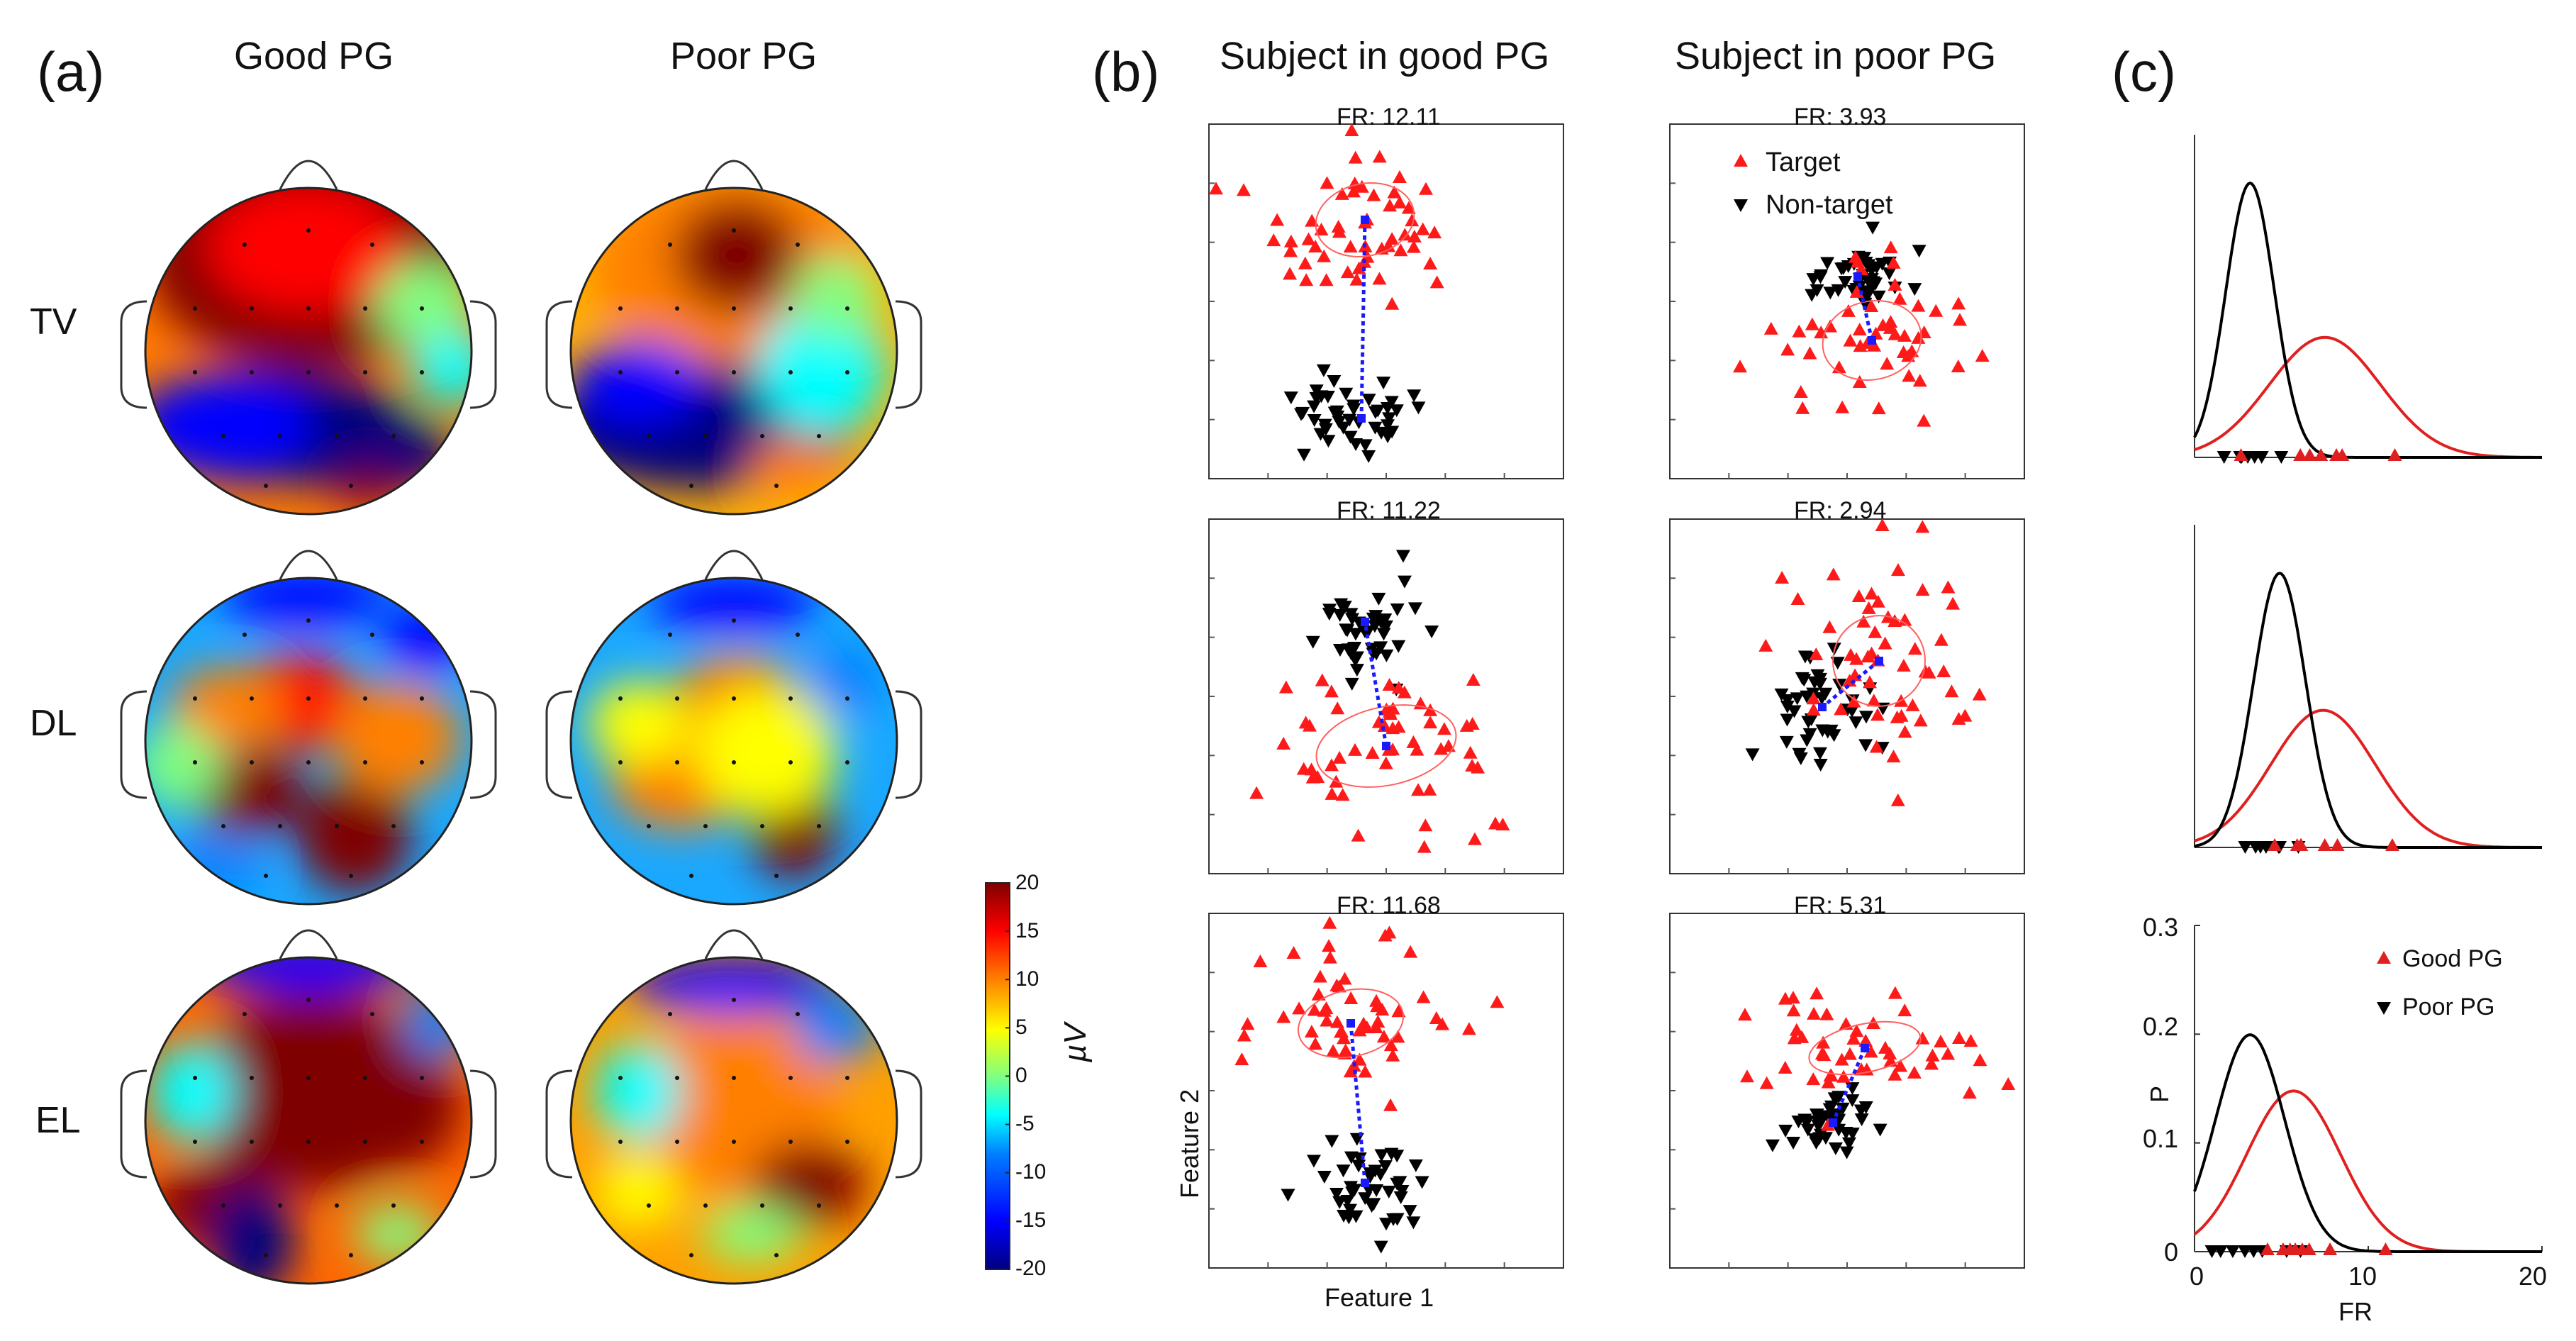  Describe the element at coordinates (1365, 1183) in the screenshot. I see `nontarget-centroid` at that location.